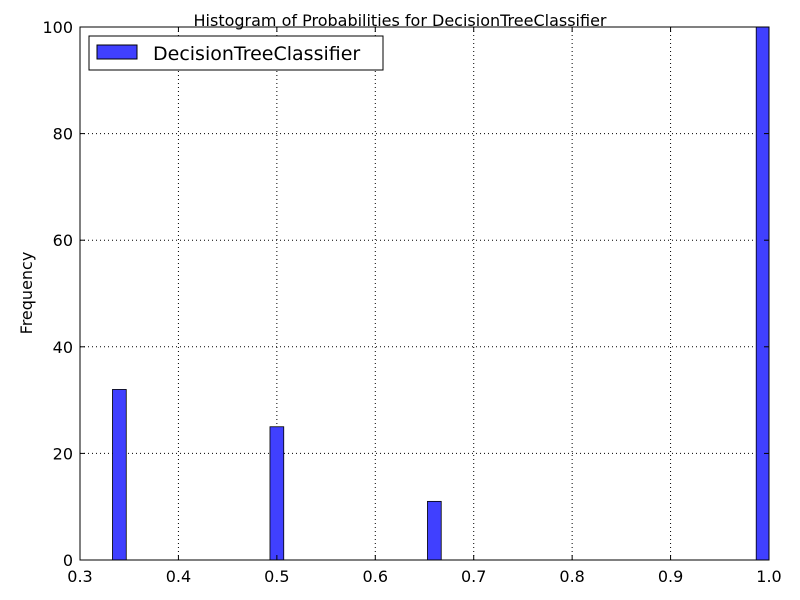 This screenshot has height=600, width=800. What do you see at coordinates (117, 52) in the screenshot?
I see `legend-swatch` at bounding box center [117, 52].